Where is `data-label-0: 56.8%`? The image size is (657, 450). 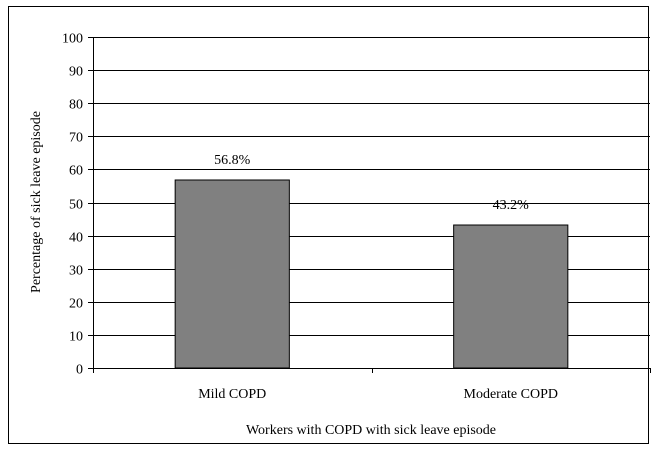 data-label-0: 56.8% is located at coordinates (232, 160).